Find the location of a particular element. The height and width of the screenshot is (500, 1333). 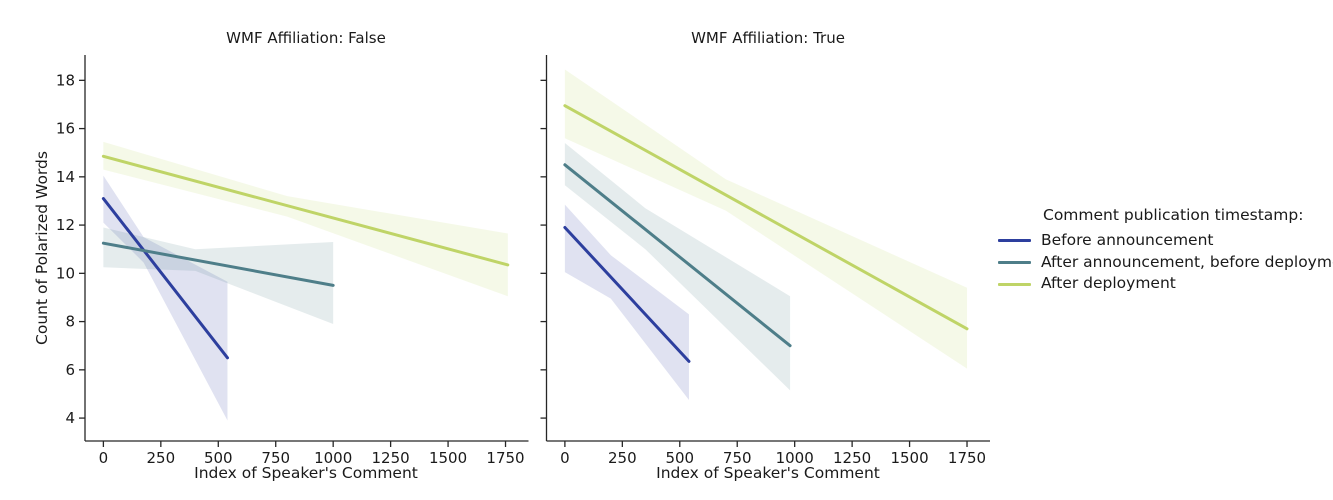

y-tick-label: 16 is located at coordinates (65, 129).